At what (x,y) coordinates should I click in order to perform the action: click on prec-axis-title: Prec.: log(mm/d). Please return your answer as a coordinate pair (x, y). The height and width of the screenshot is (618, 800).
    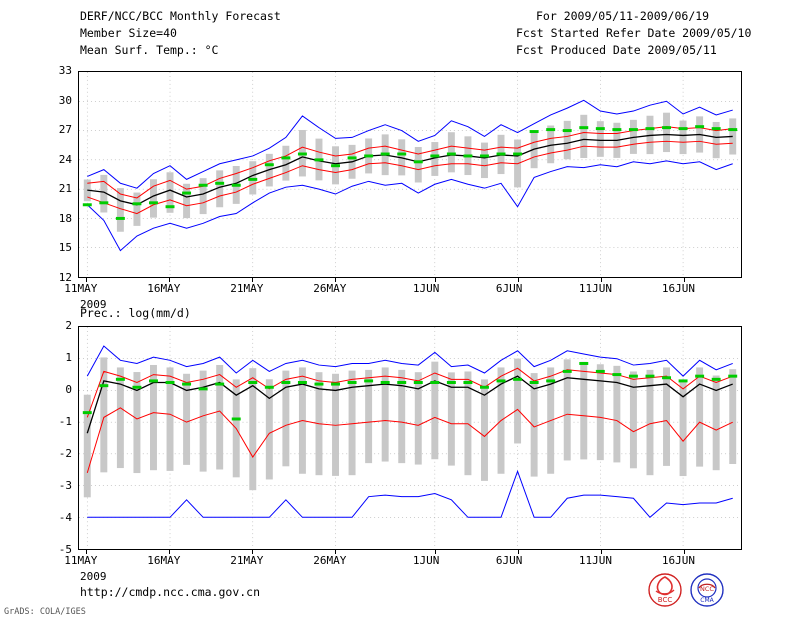
    Looking at the image, I should click on (135, 313).